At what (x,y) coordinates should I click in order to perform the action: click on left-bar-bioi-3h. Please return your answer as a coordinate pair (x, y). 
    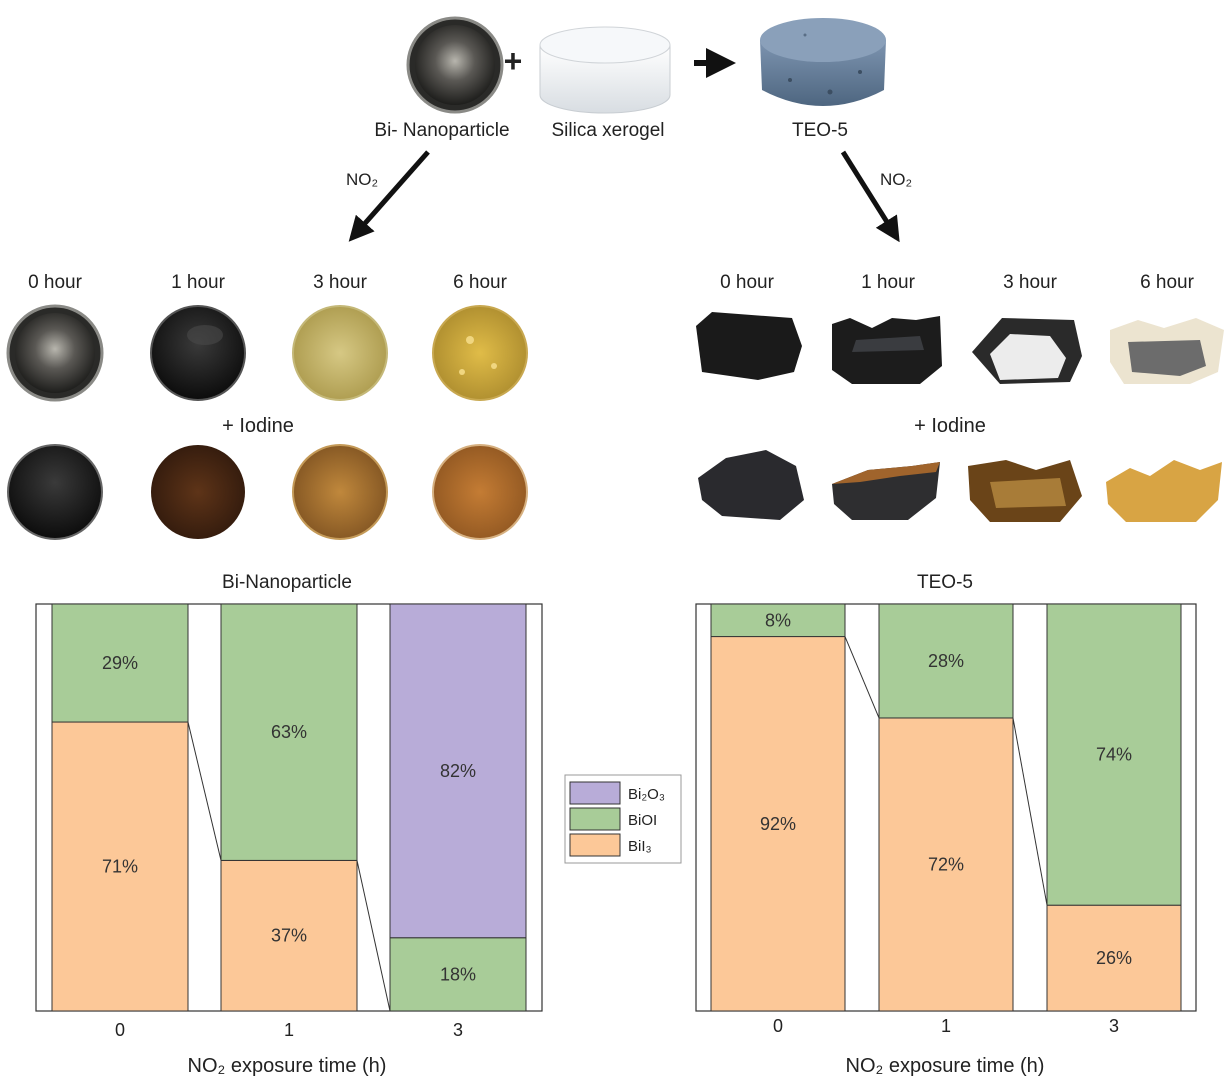
    Looking at the image, I should click on (458, 974).